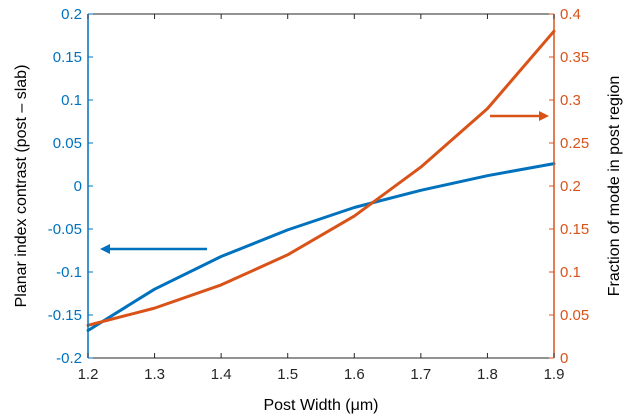  What do you see at coordinates (71, 100) in the screenshot?
I see `left-y-tick-label: 0.1` at bounding box center [71, 100].